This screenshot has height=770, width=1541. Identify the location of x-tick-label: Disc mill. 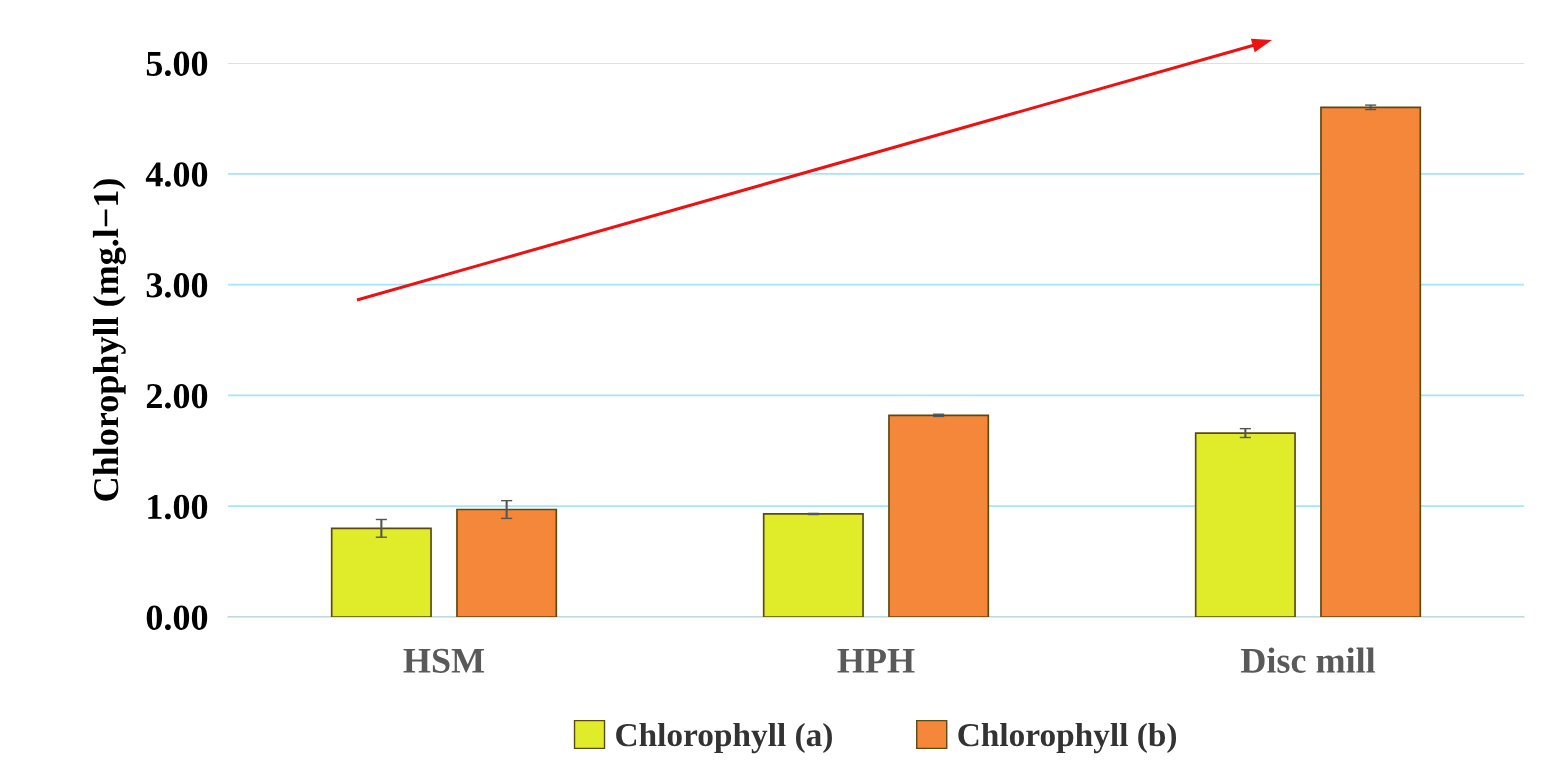
(1308, 660).